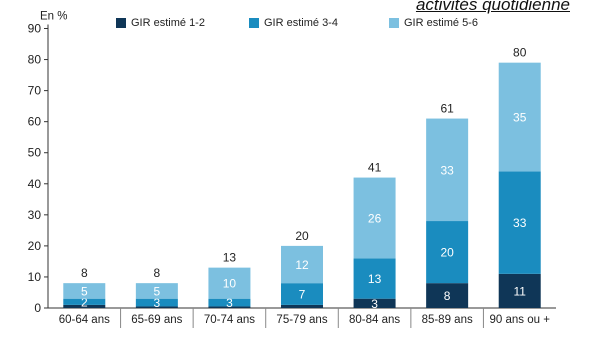  I want to click on bar-segment-value-label: 11, so click(519, 291).